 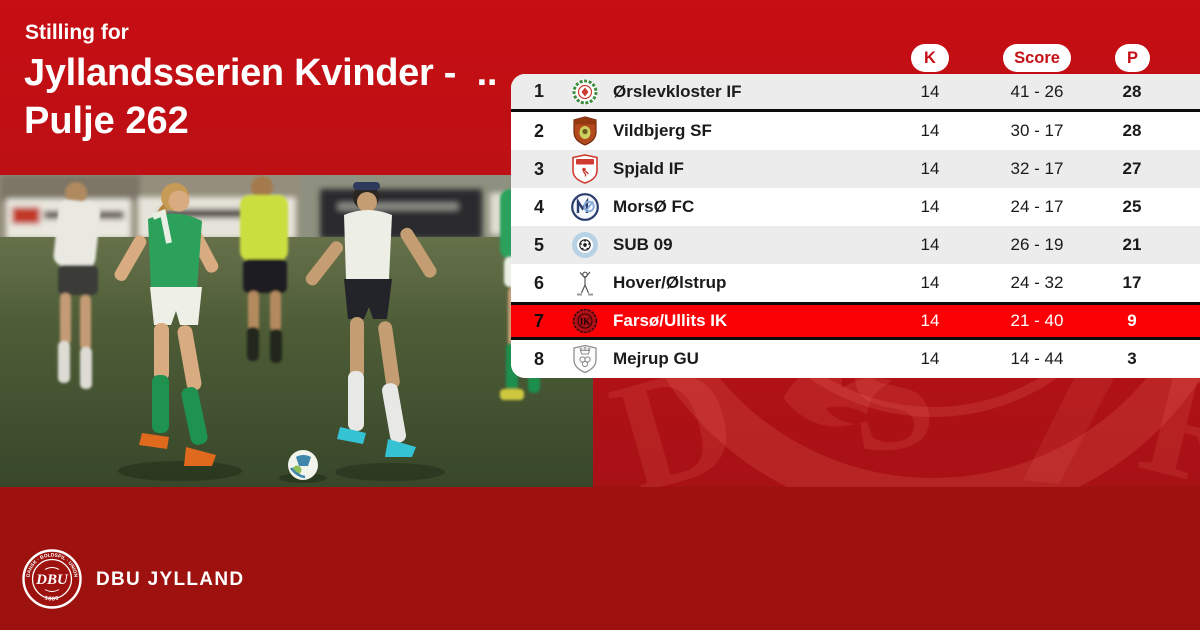 What do you see at coordinates (855, 93) in the screenshot?
I see `table-row: 1 Ørslevkloster IF 14 41 - 26 28` at bounding box center [855, 93].